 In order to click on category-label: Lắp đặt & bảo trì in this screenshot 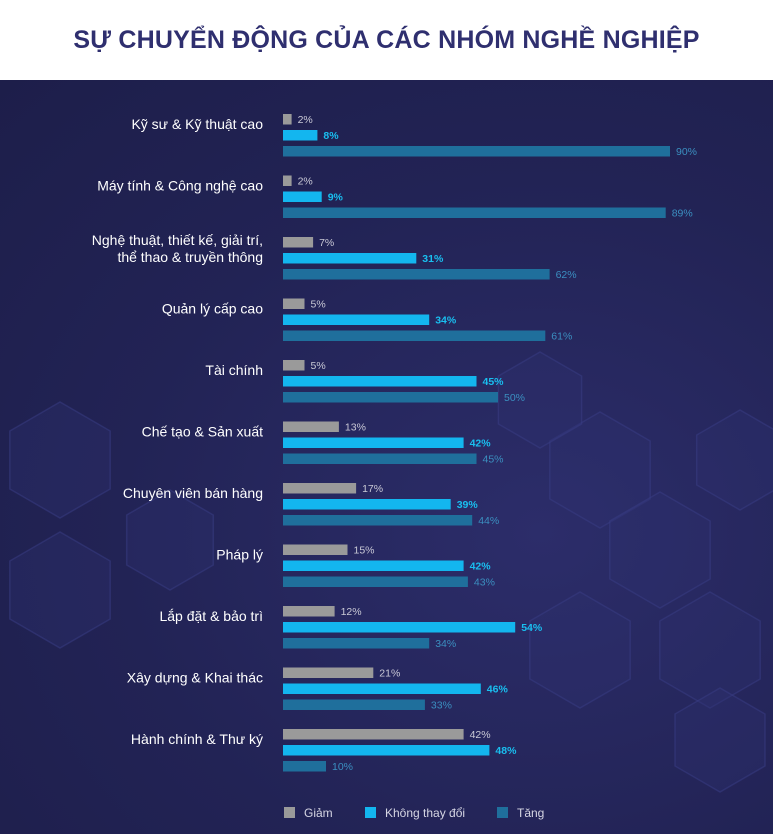, I will do `click(211, 616)`.